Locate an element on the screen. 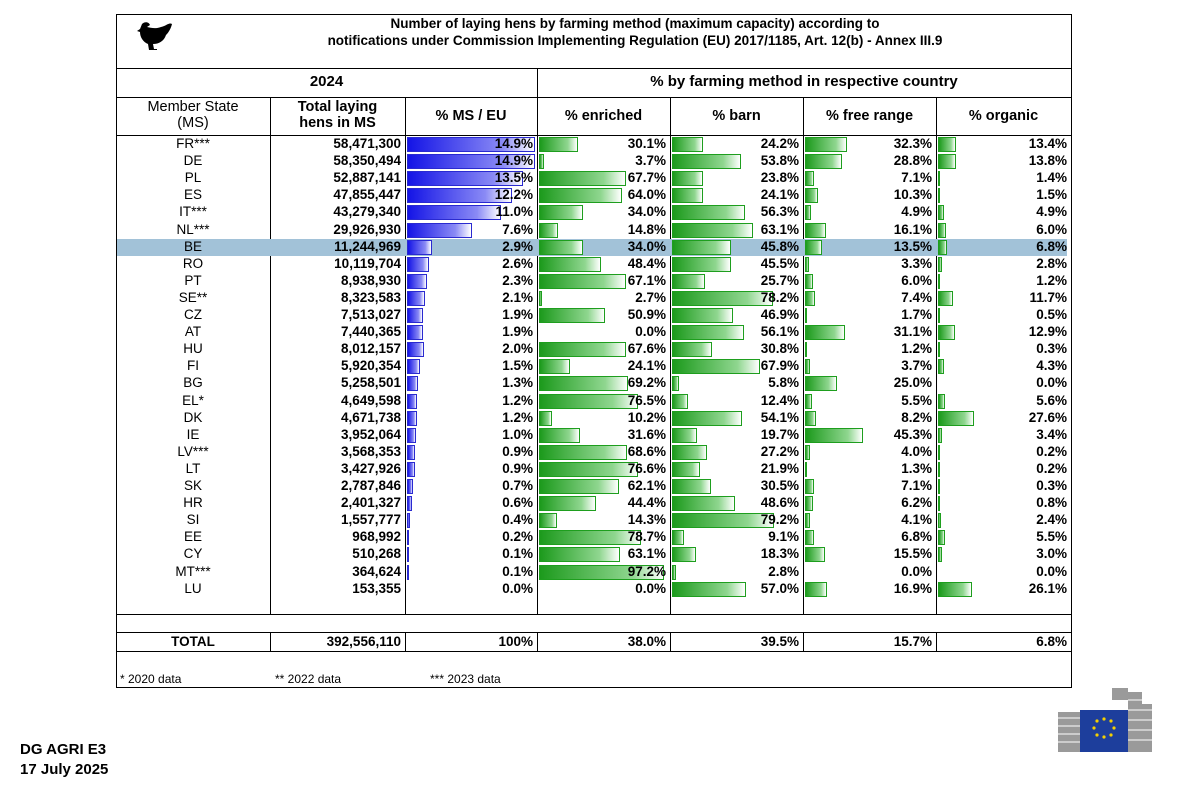  cell-value: 8.2% is located at coordinates (916, 417).